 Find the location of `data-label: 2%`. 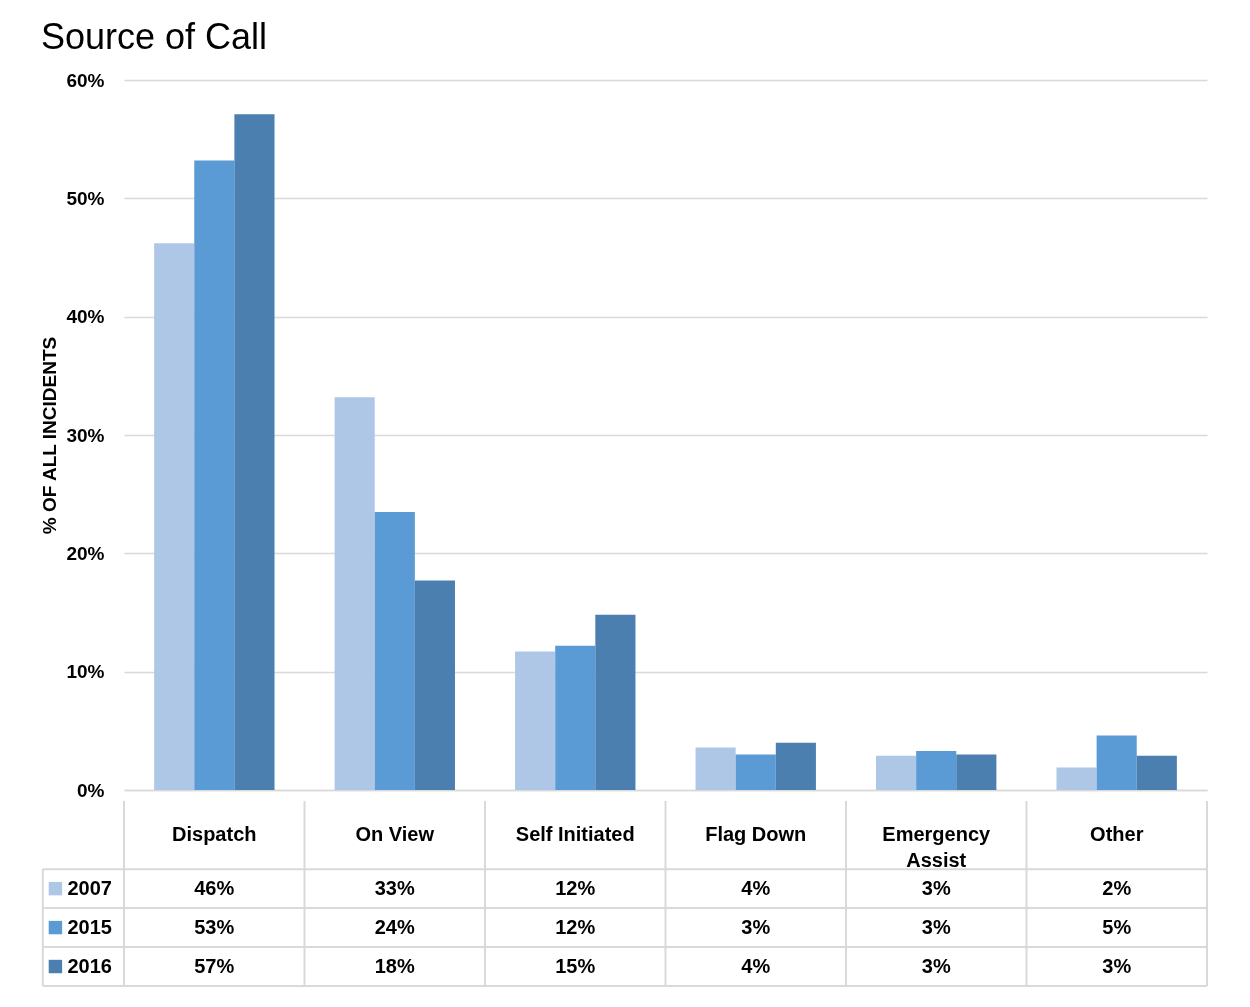

data-label: 2% is located at coordinates (1117, 887).